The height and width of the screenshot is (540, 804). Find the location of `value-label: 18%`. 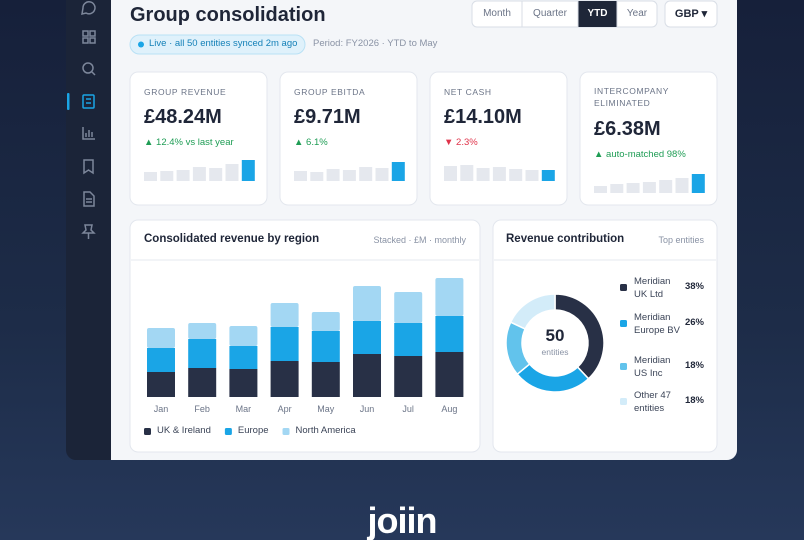

value-label: 18% is located at coordinates (694, 365).